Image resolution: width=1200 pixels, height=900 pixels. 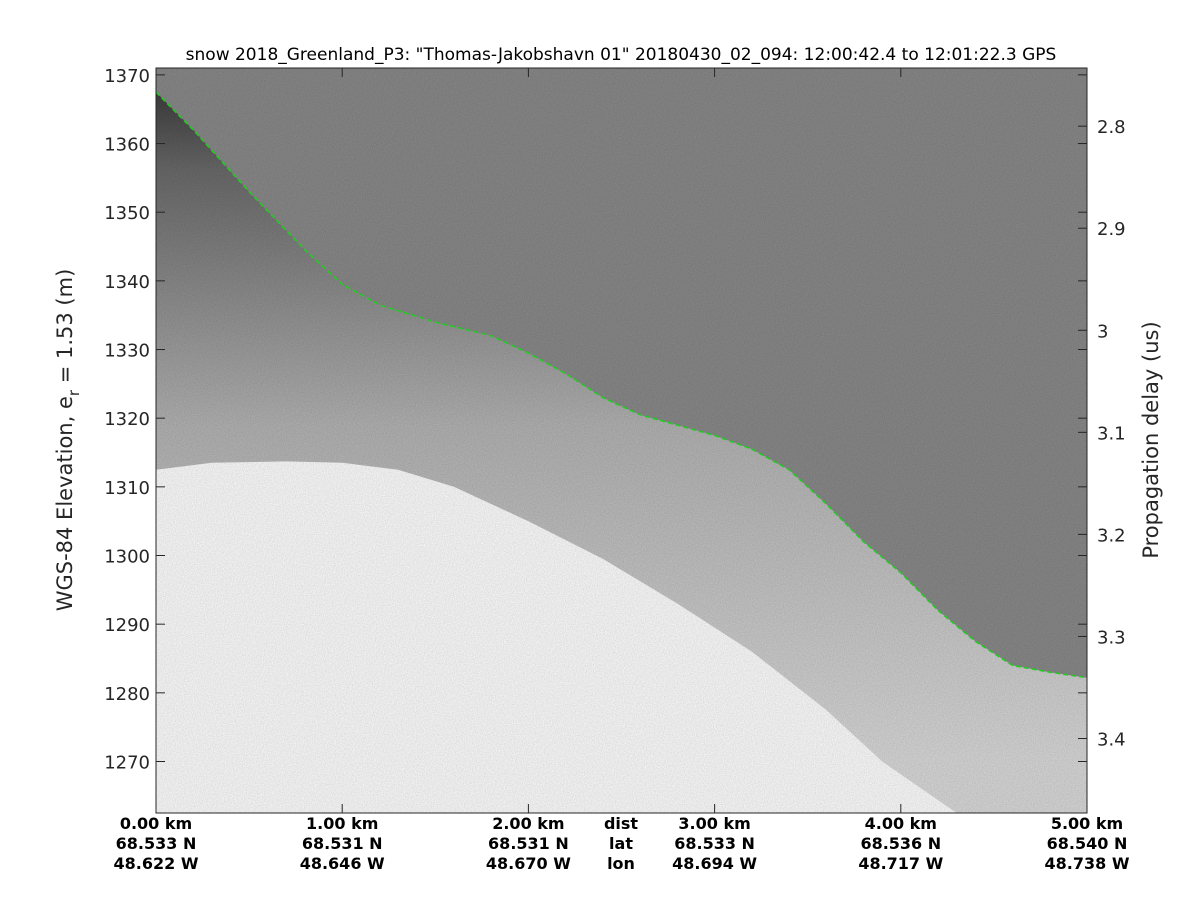 I want to click on left-axis-label: WGS-84 Elevation, er = 1.53 (m), so click(x=68, y=440).